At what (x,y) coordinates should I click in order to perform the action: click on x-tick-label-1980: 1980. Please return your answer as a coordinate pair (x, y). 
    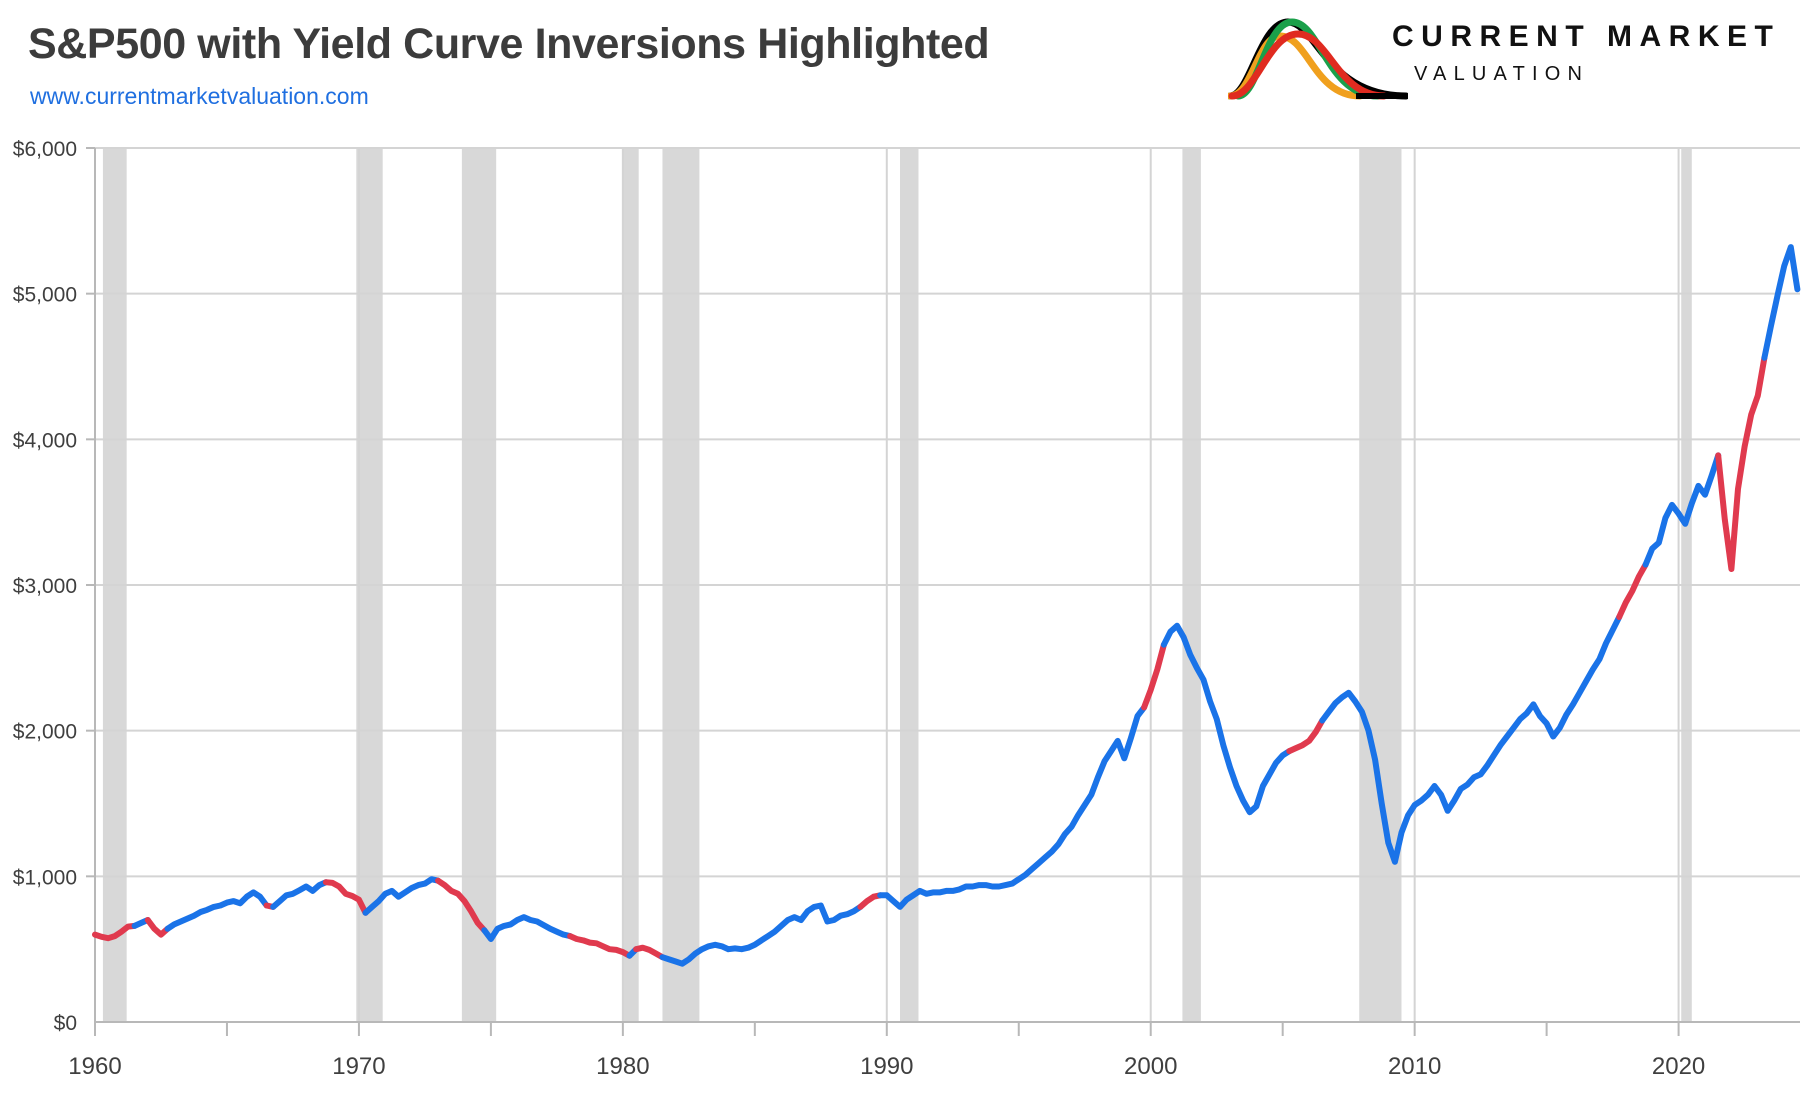
    Looking at the image, I should click on (622, 1066).